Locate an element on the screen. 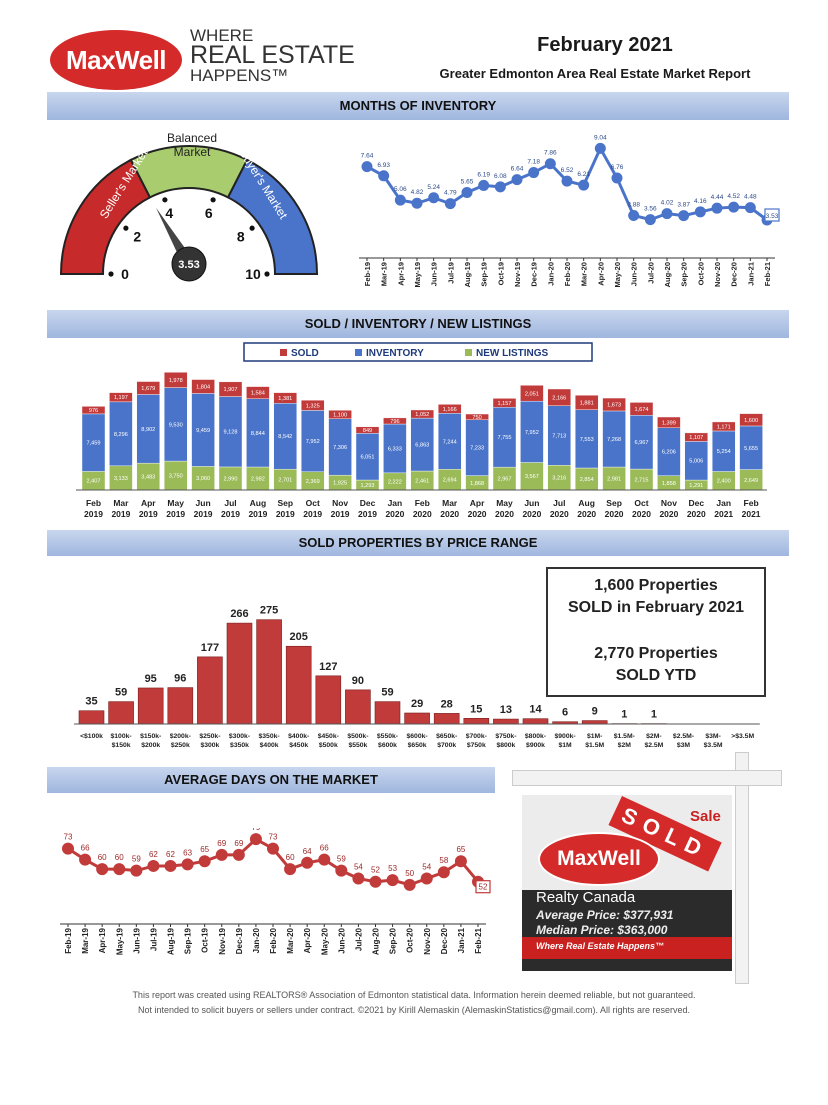  data-label: 9.04 is located at coordinates (600, 137).